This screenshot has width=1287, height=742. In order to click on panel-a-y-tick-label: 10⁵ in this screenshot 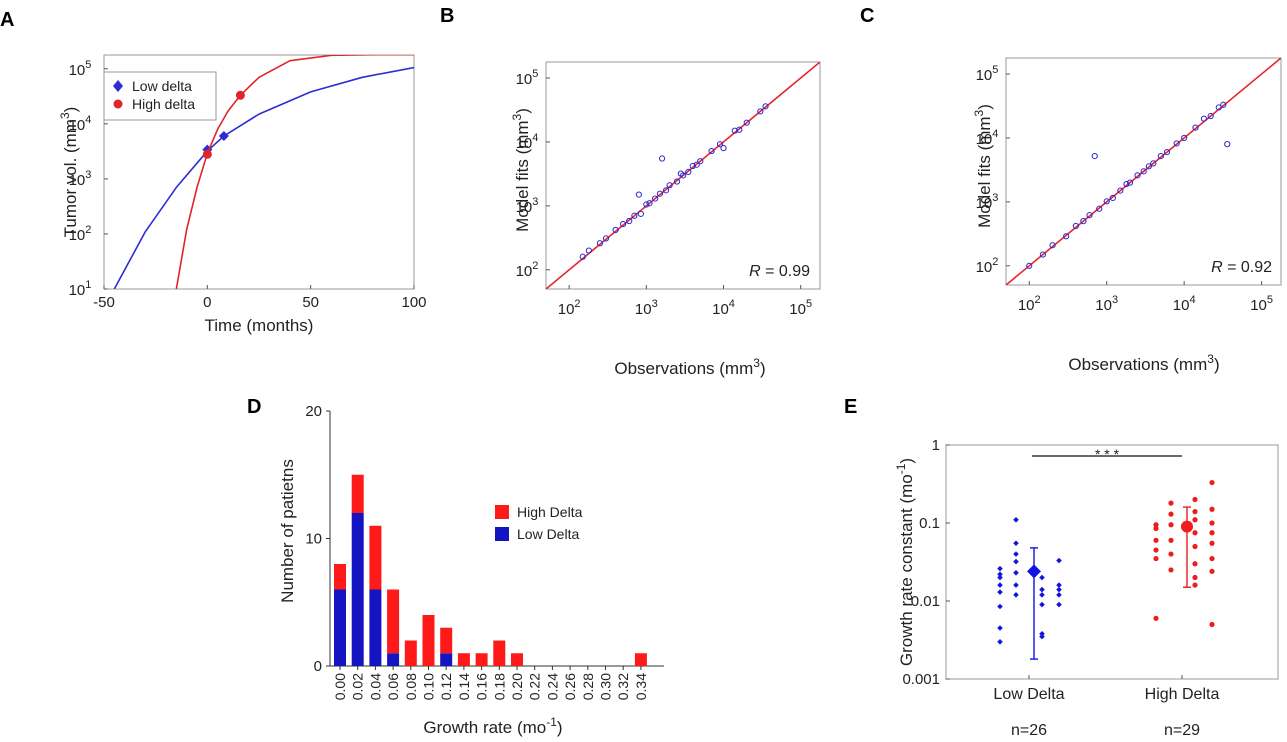, I will do `click(80, 69)`.